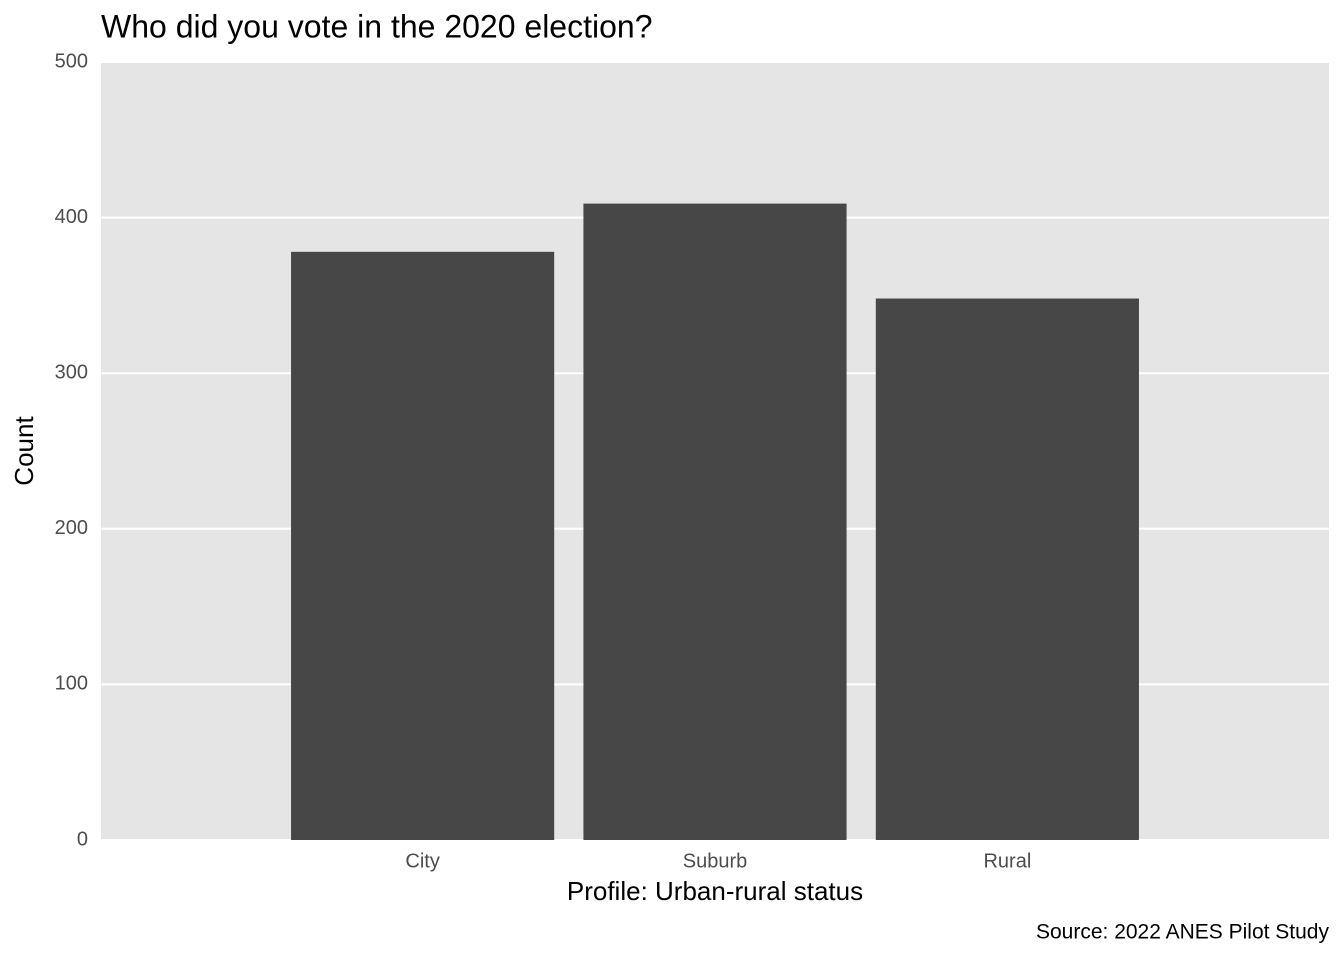 Image resolution: width=1344 pixels, height=960 pixels. Describe the element at coordinates (71, 61) in the screenshot. I see `y-tick-label: 500` at that location.